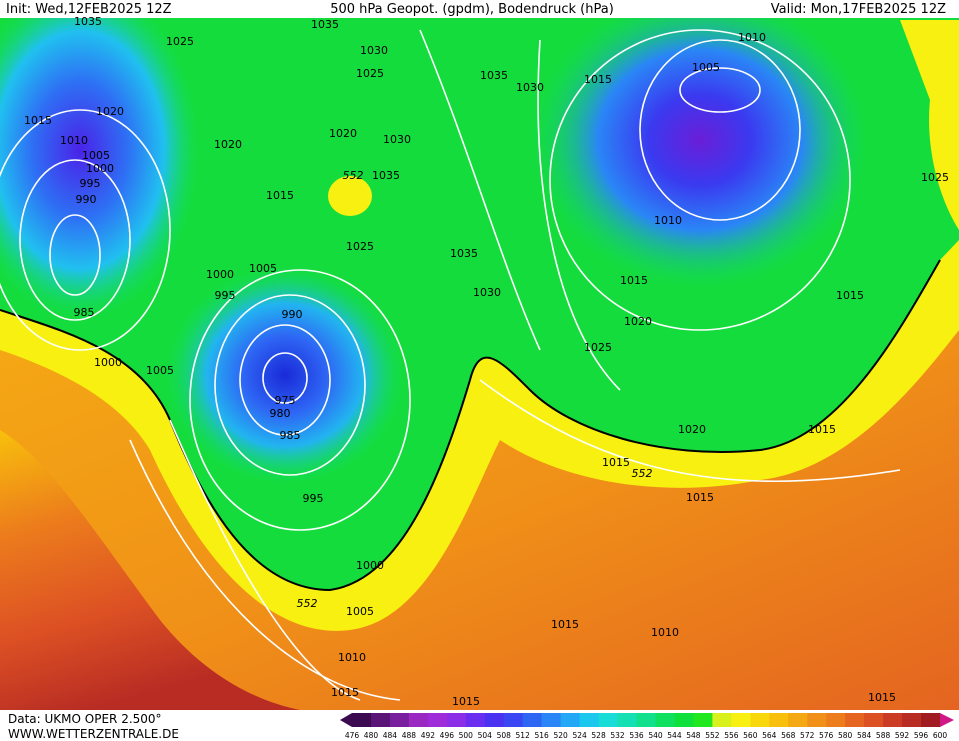  What do you see at coordinates (693, 735) in the screenshot?
I see `colorbar-label: 548` at bounding box center [693, 735].